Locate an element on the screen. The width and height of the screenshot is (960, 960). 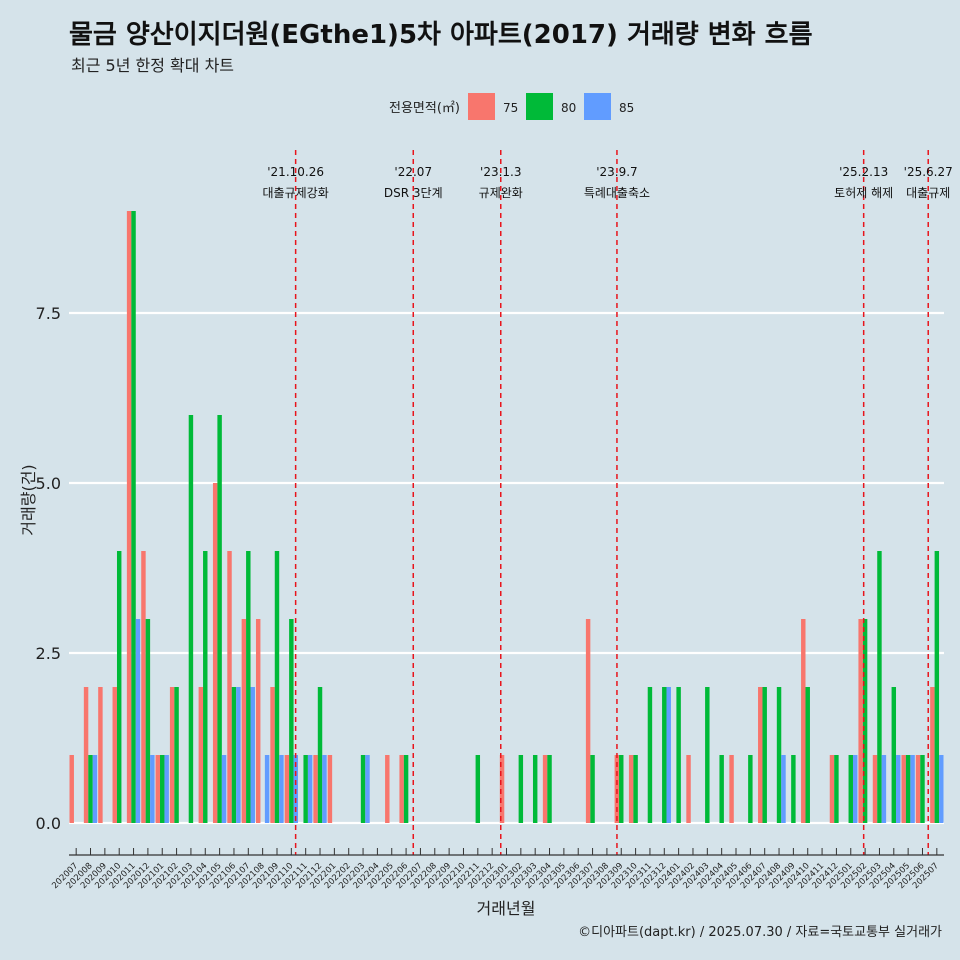
chart-subtitle: 최근 5년 한정 확대 차트 is located at coordinates (153, 65).